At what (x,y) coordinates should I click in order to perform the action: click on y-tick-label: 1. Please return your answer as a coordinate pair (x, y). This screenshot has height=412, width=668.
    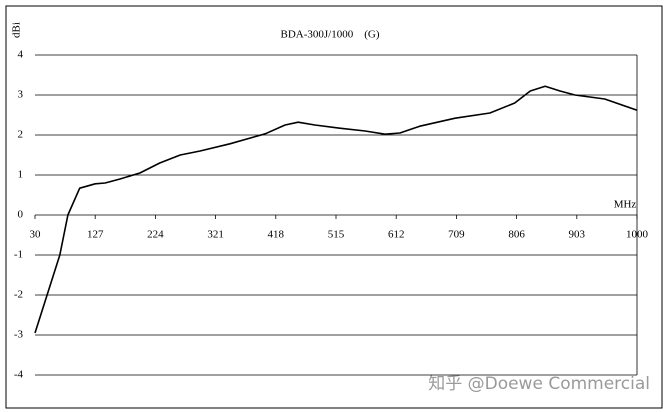
    Looking at the image, I should click on (21, 175).